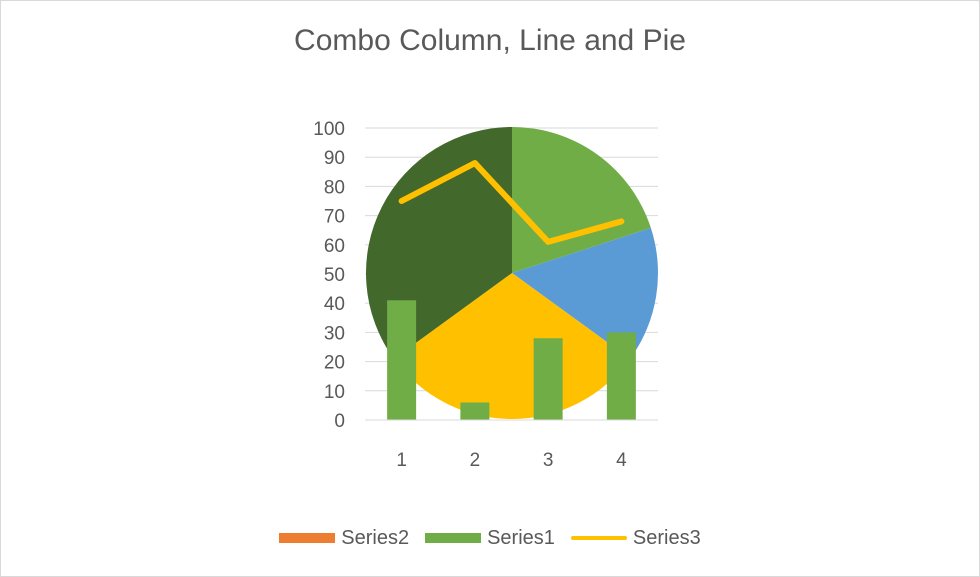  I want to click on x-tick-label: 3, so click(548, 460).